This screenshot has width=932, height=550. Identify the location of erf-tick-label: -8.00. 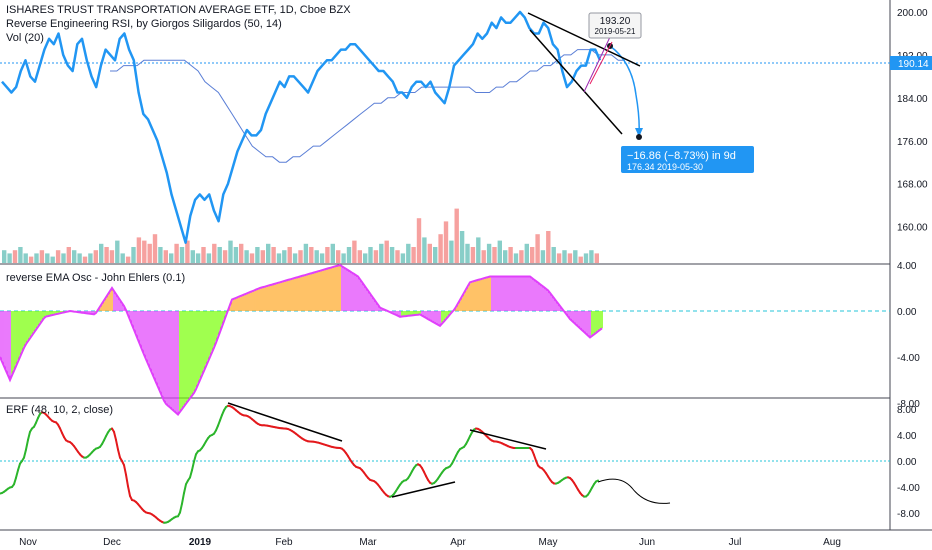
(908, 514).